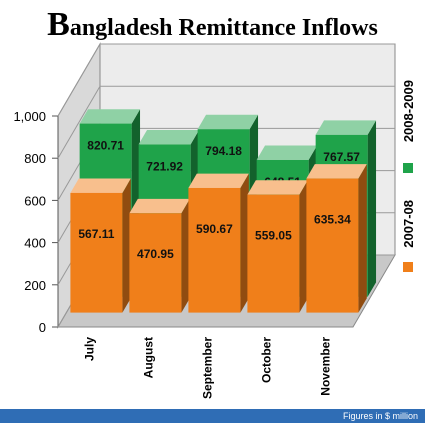 This screenshot has height=429, width=425. I want to click on value-label: 767.57, so click(341, 157).